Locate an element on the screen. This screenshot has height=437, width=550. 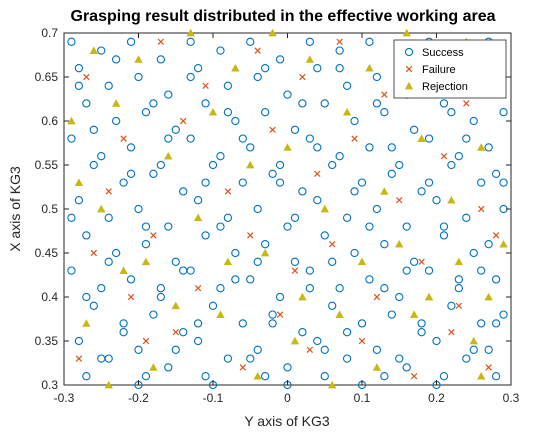
legend-rejection-marker is located at coordinates (409, 85).